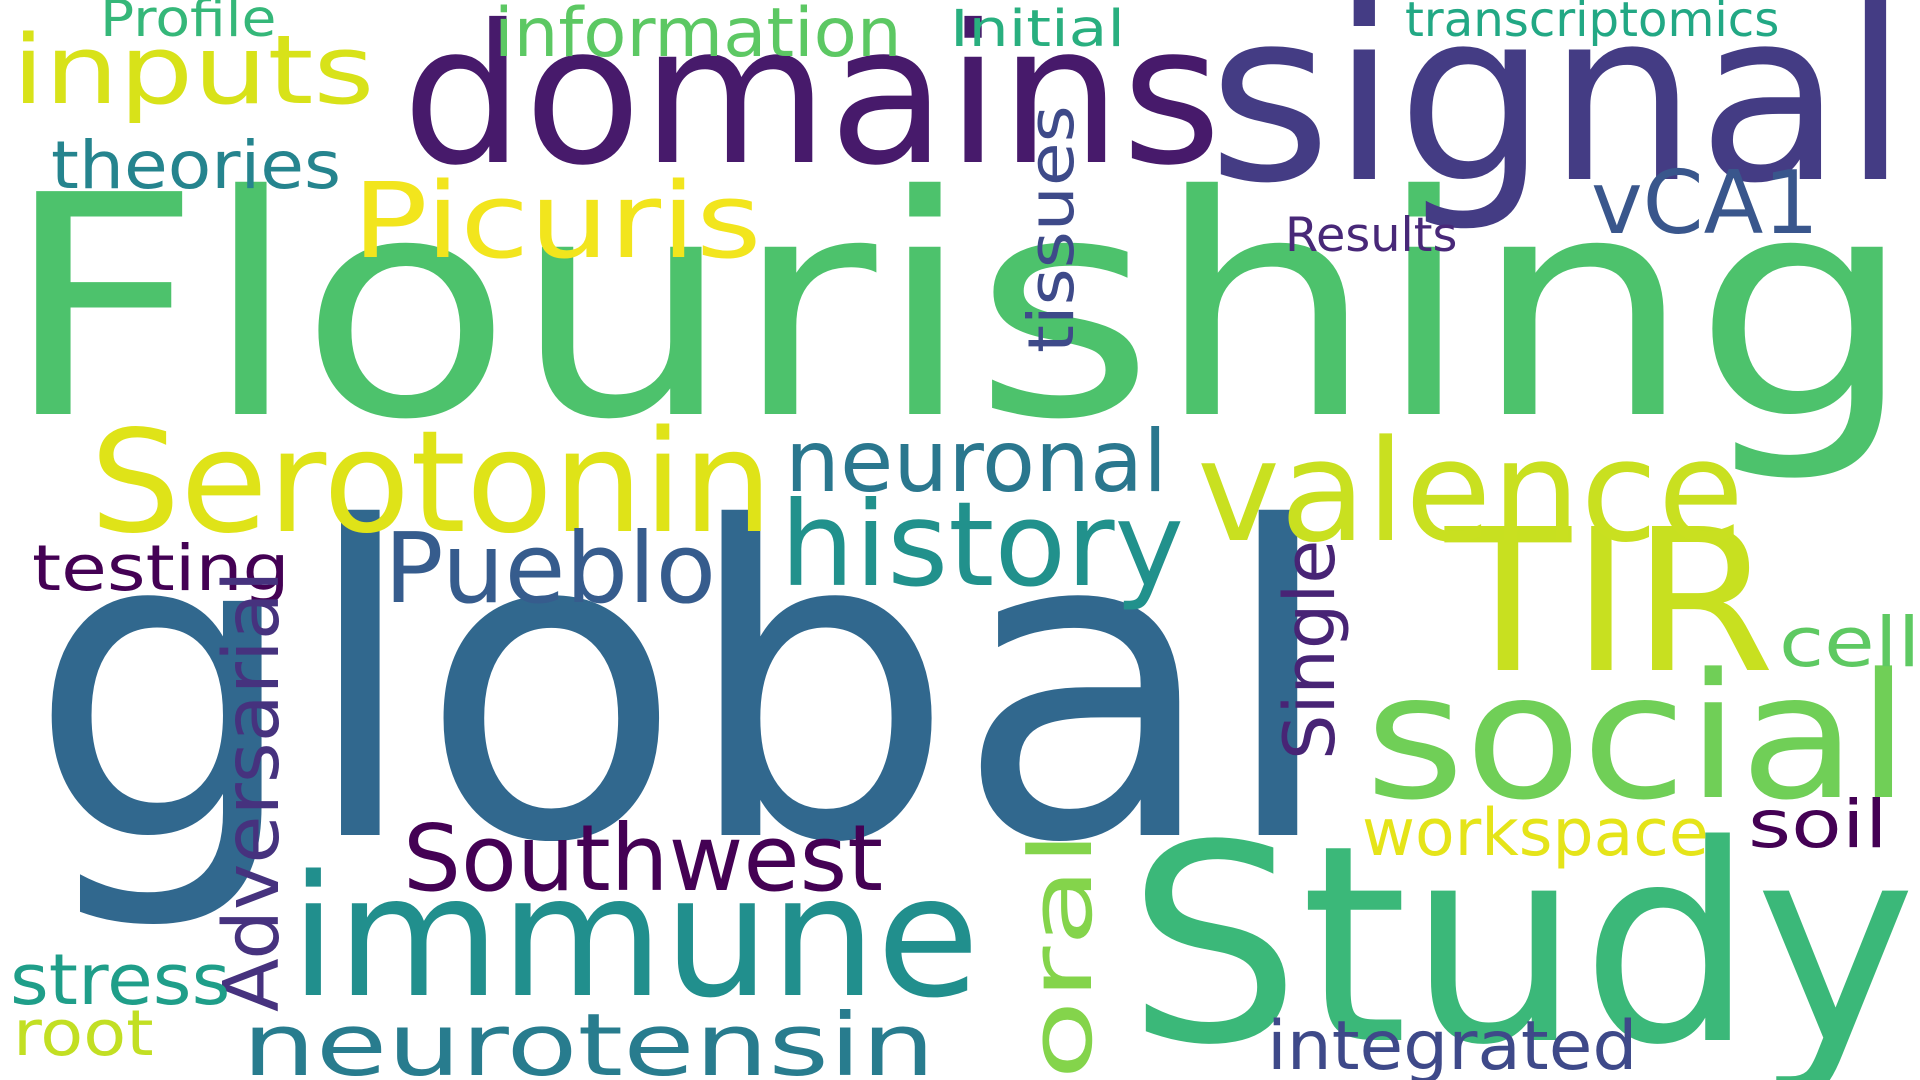  What do you see at coordinates (193, 69) in the screenshot?
I see `word-inputs: inputs` at bounding box center [193, 69].